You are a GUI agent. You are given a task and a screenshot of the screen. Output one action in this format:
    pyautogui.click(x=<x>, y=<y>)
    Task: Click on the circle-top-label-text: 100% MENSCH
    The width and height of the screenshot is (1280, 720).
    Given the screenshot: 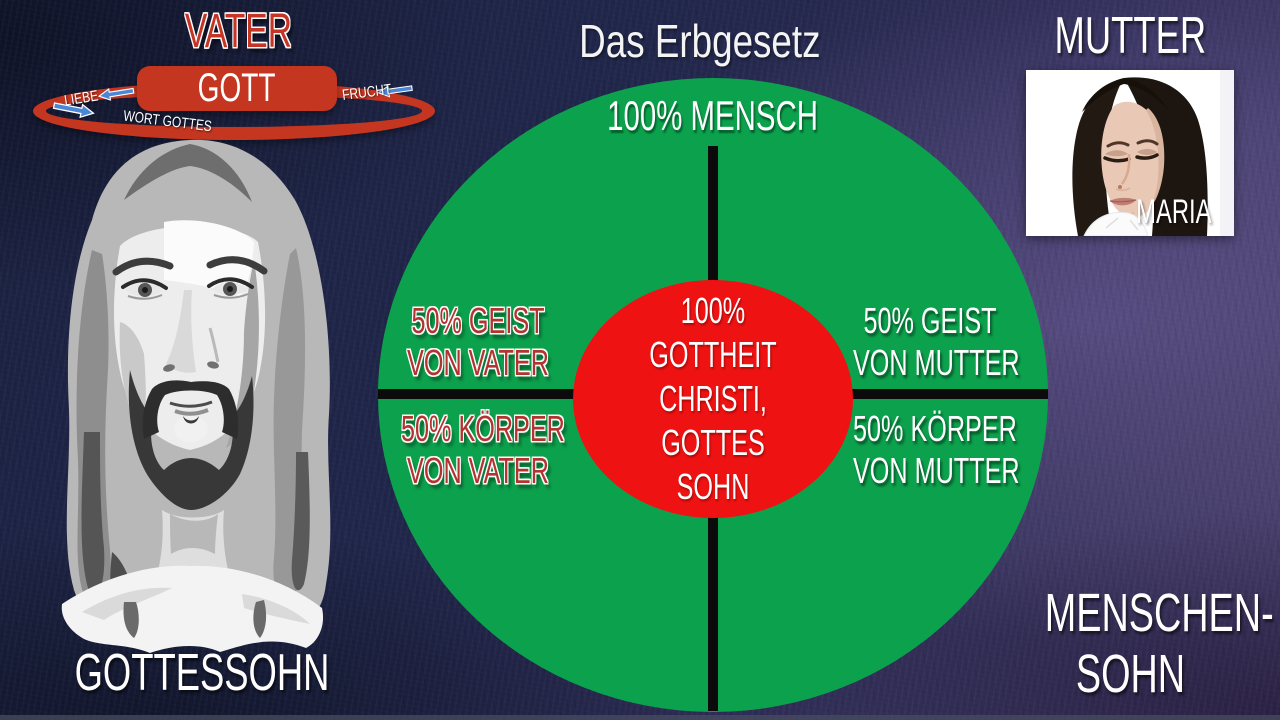 What is the action you would take?
    pyautogui.click(x=713, y=115)
    